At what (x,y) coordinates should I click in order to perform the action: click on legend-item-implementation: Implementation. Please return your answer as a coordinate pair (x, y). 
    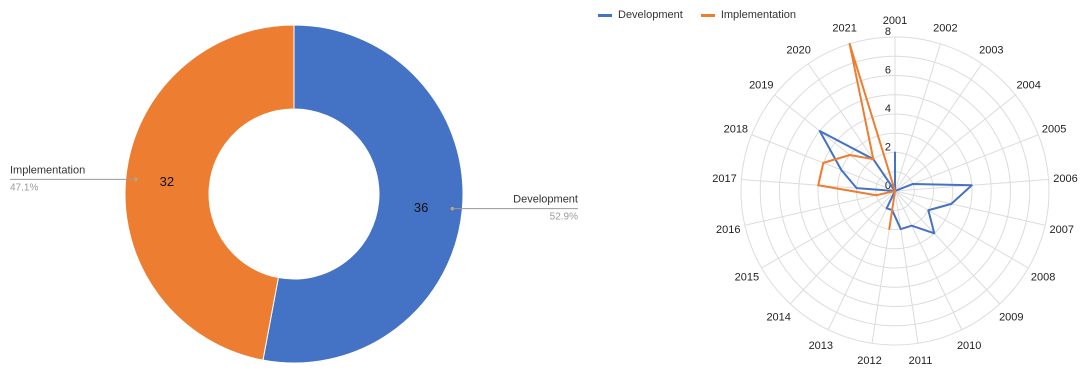
    Looking at the image, I should click on (748, 15).